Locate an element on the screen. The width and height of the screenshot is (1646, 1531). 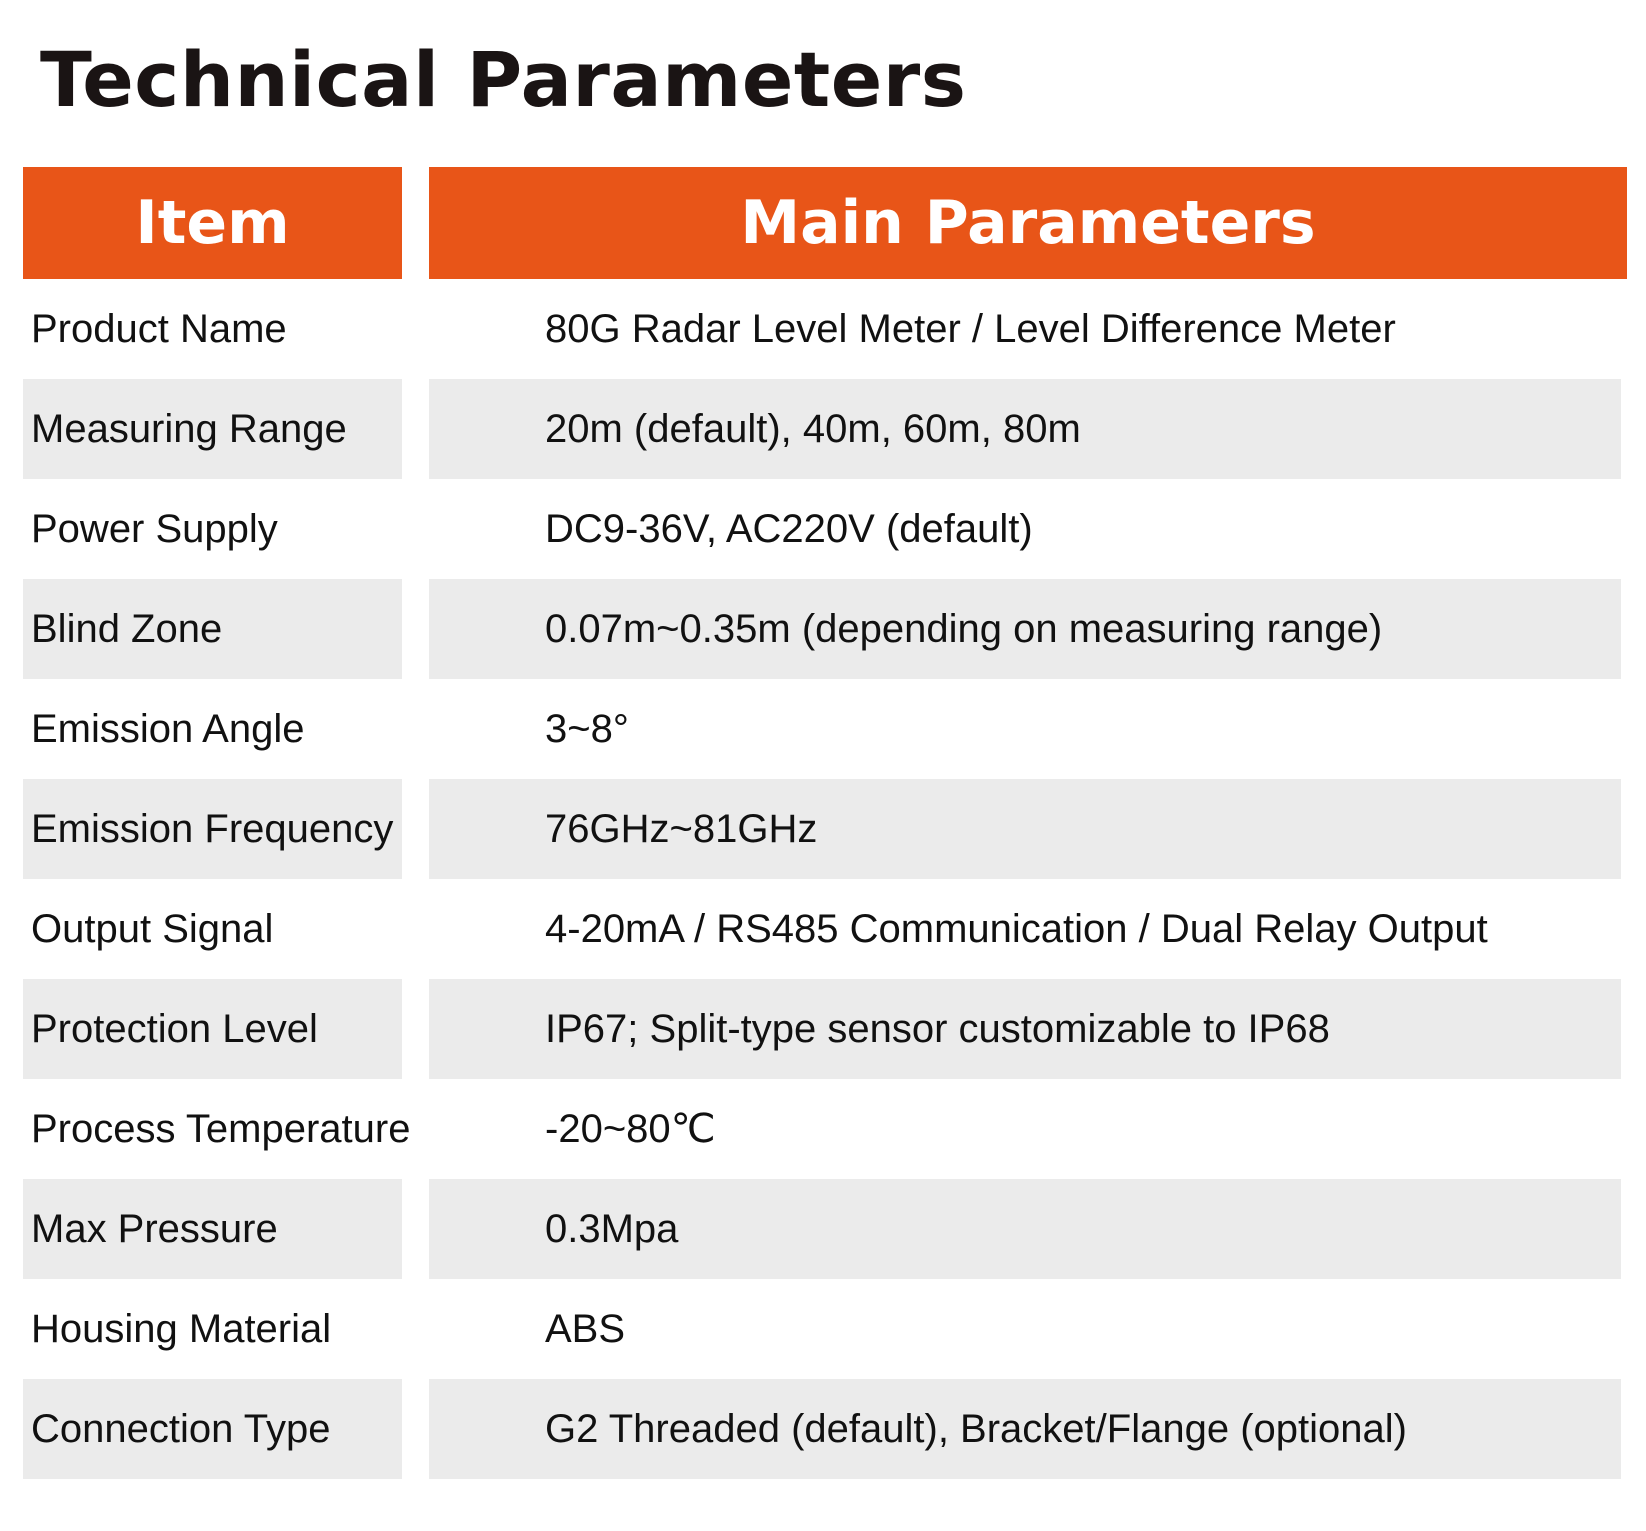
row-label: Output Signal is located at coordinates (152, 928).